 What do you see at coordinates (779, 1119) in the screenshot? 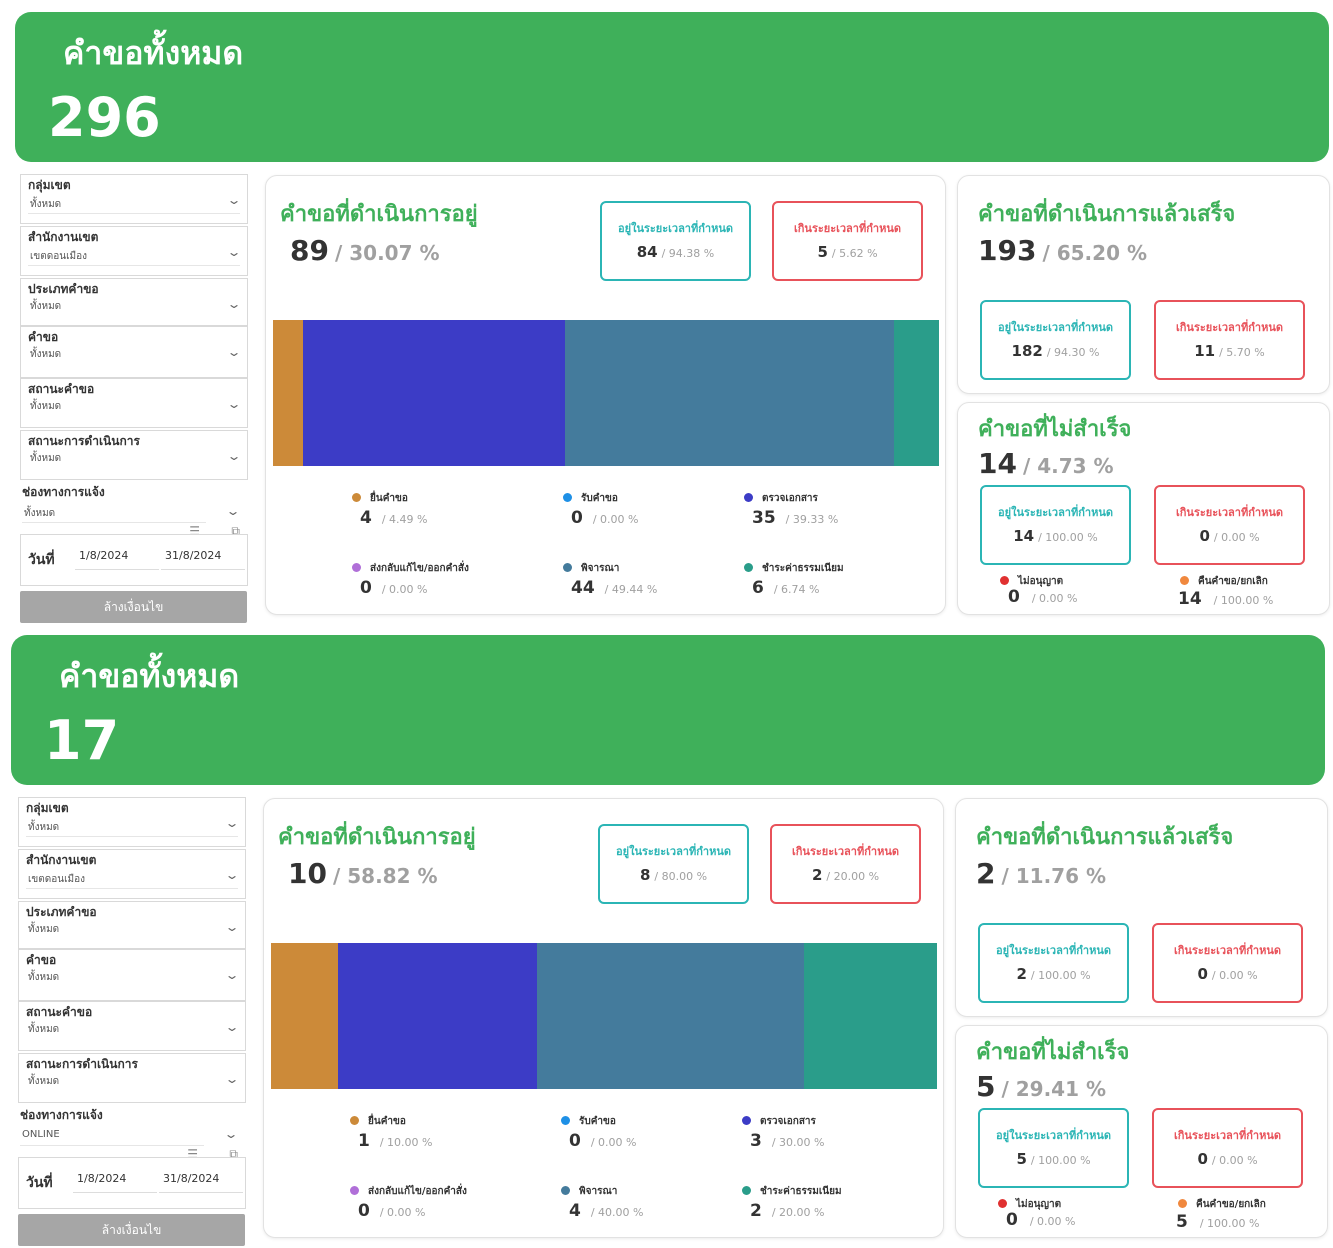
I see `legend-item: ตรวจเอกสาร` at bounding box center [779, 1119].